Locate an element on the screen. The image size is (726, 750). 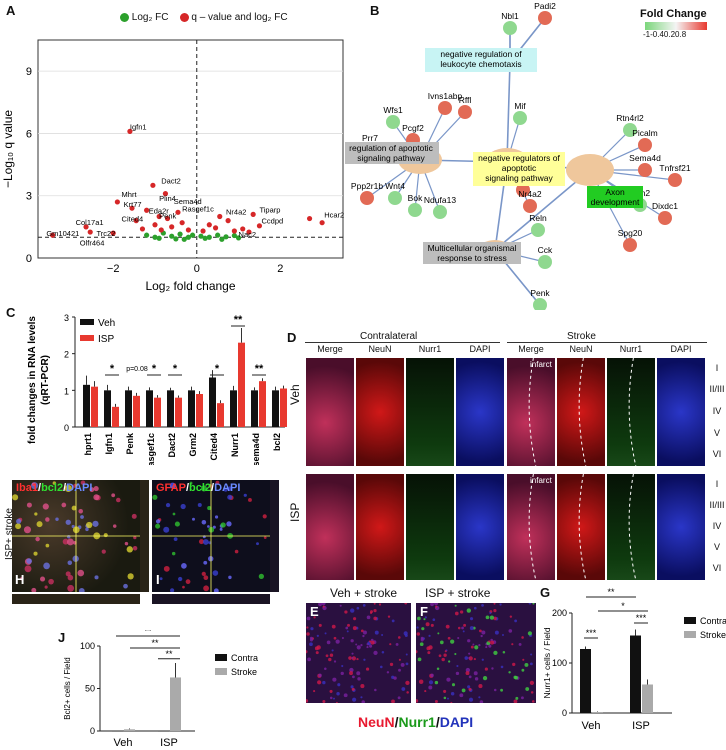
ef-dapi-label: DAPI is located at coordinates (456, 722).